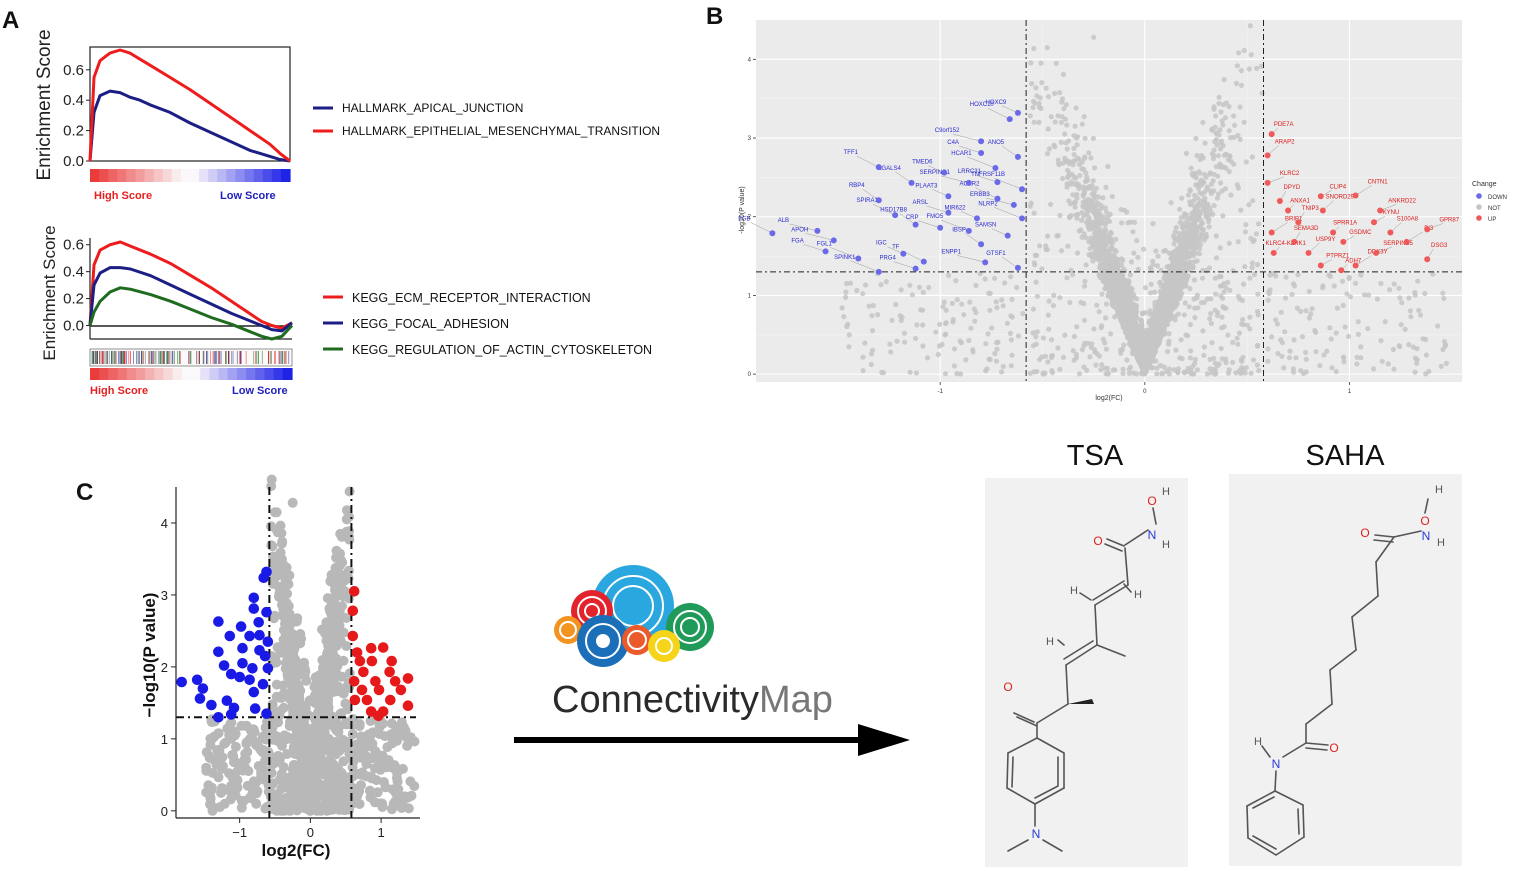 The image size is (1514, 871). I want to click on x-tick-label: 1, so click(1350, 392).